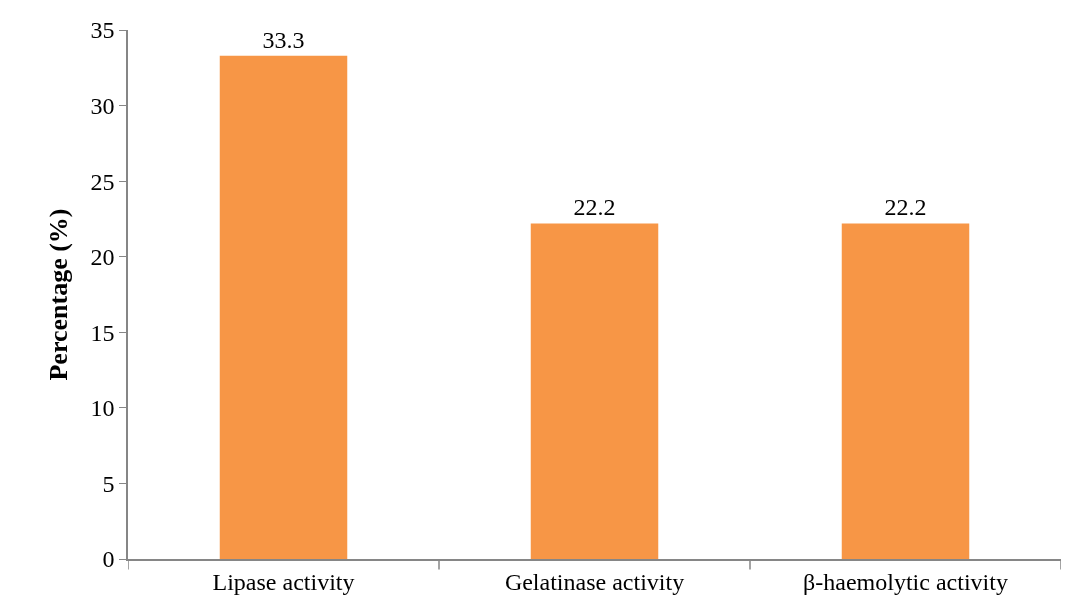 The width and height of the screenshot is (1073, 609). What do you see at coordinates (102, 30) in the screenshot?
I see `y-tick-label: 35` at bounding box center [102, 30].